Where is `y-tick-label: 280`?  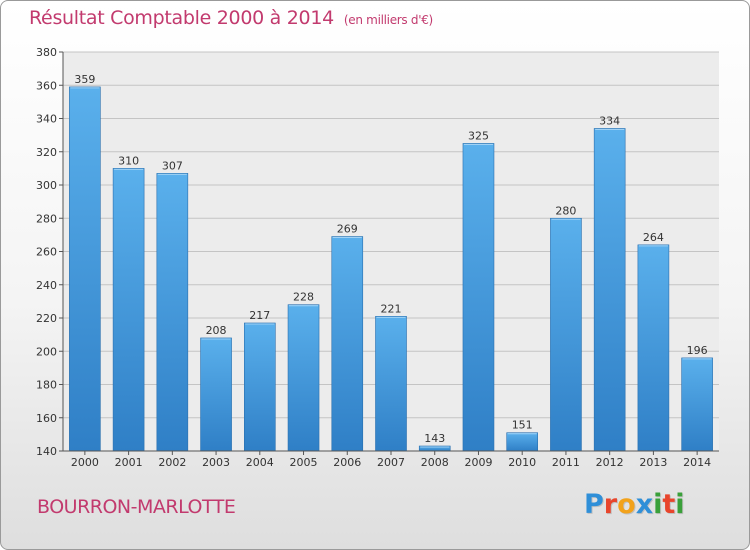 y-tick-label: 280 is located at coordinates (46, 218).